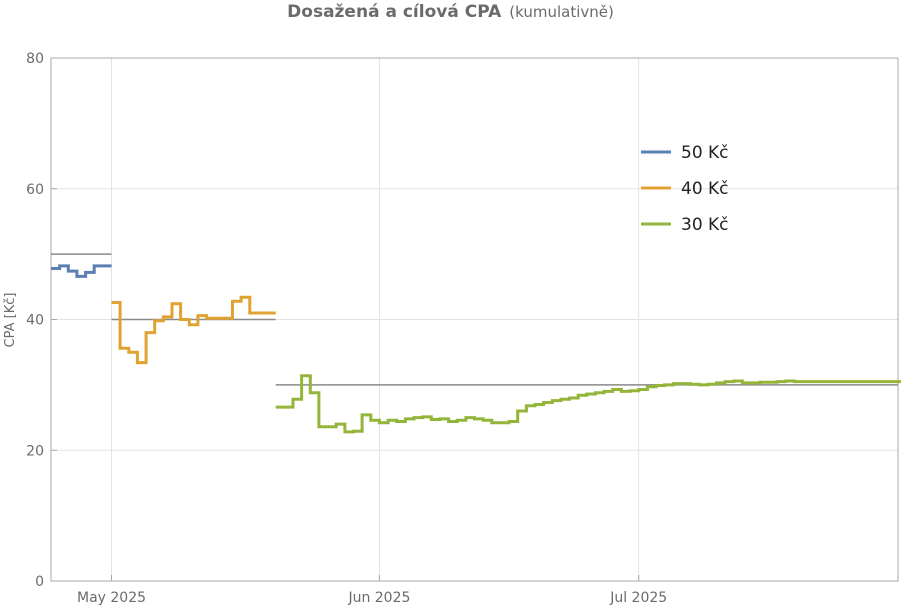 The height and width of the screenshot is (607, 901). What do you see at coordinates (705, 189) in the screenshot?
I see `legend-label: 40 Kč` at bounding box center [705, 189].